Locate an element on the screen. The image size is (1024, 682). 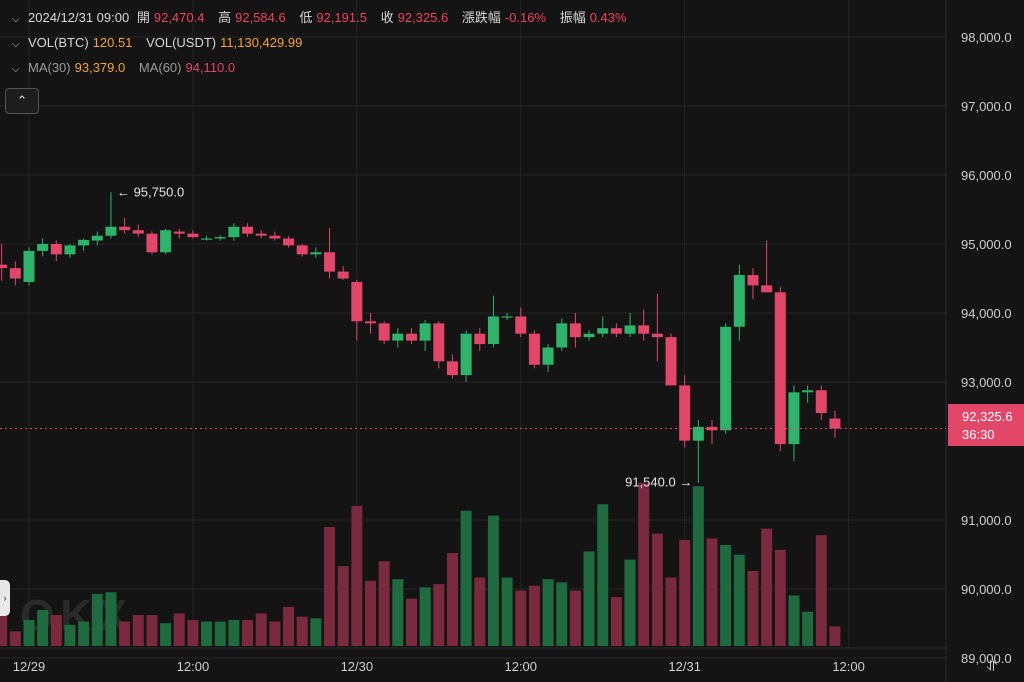
x-tick-label: 12/30 is located at coordinates (357, 666).